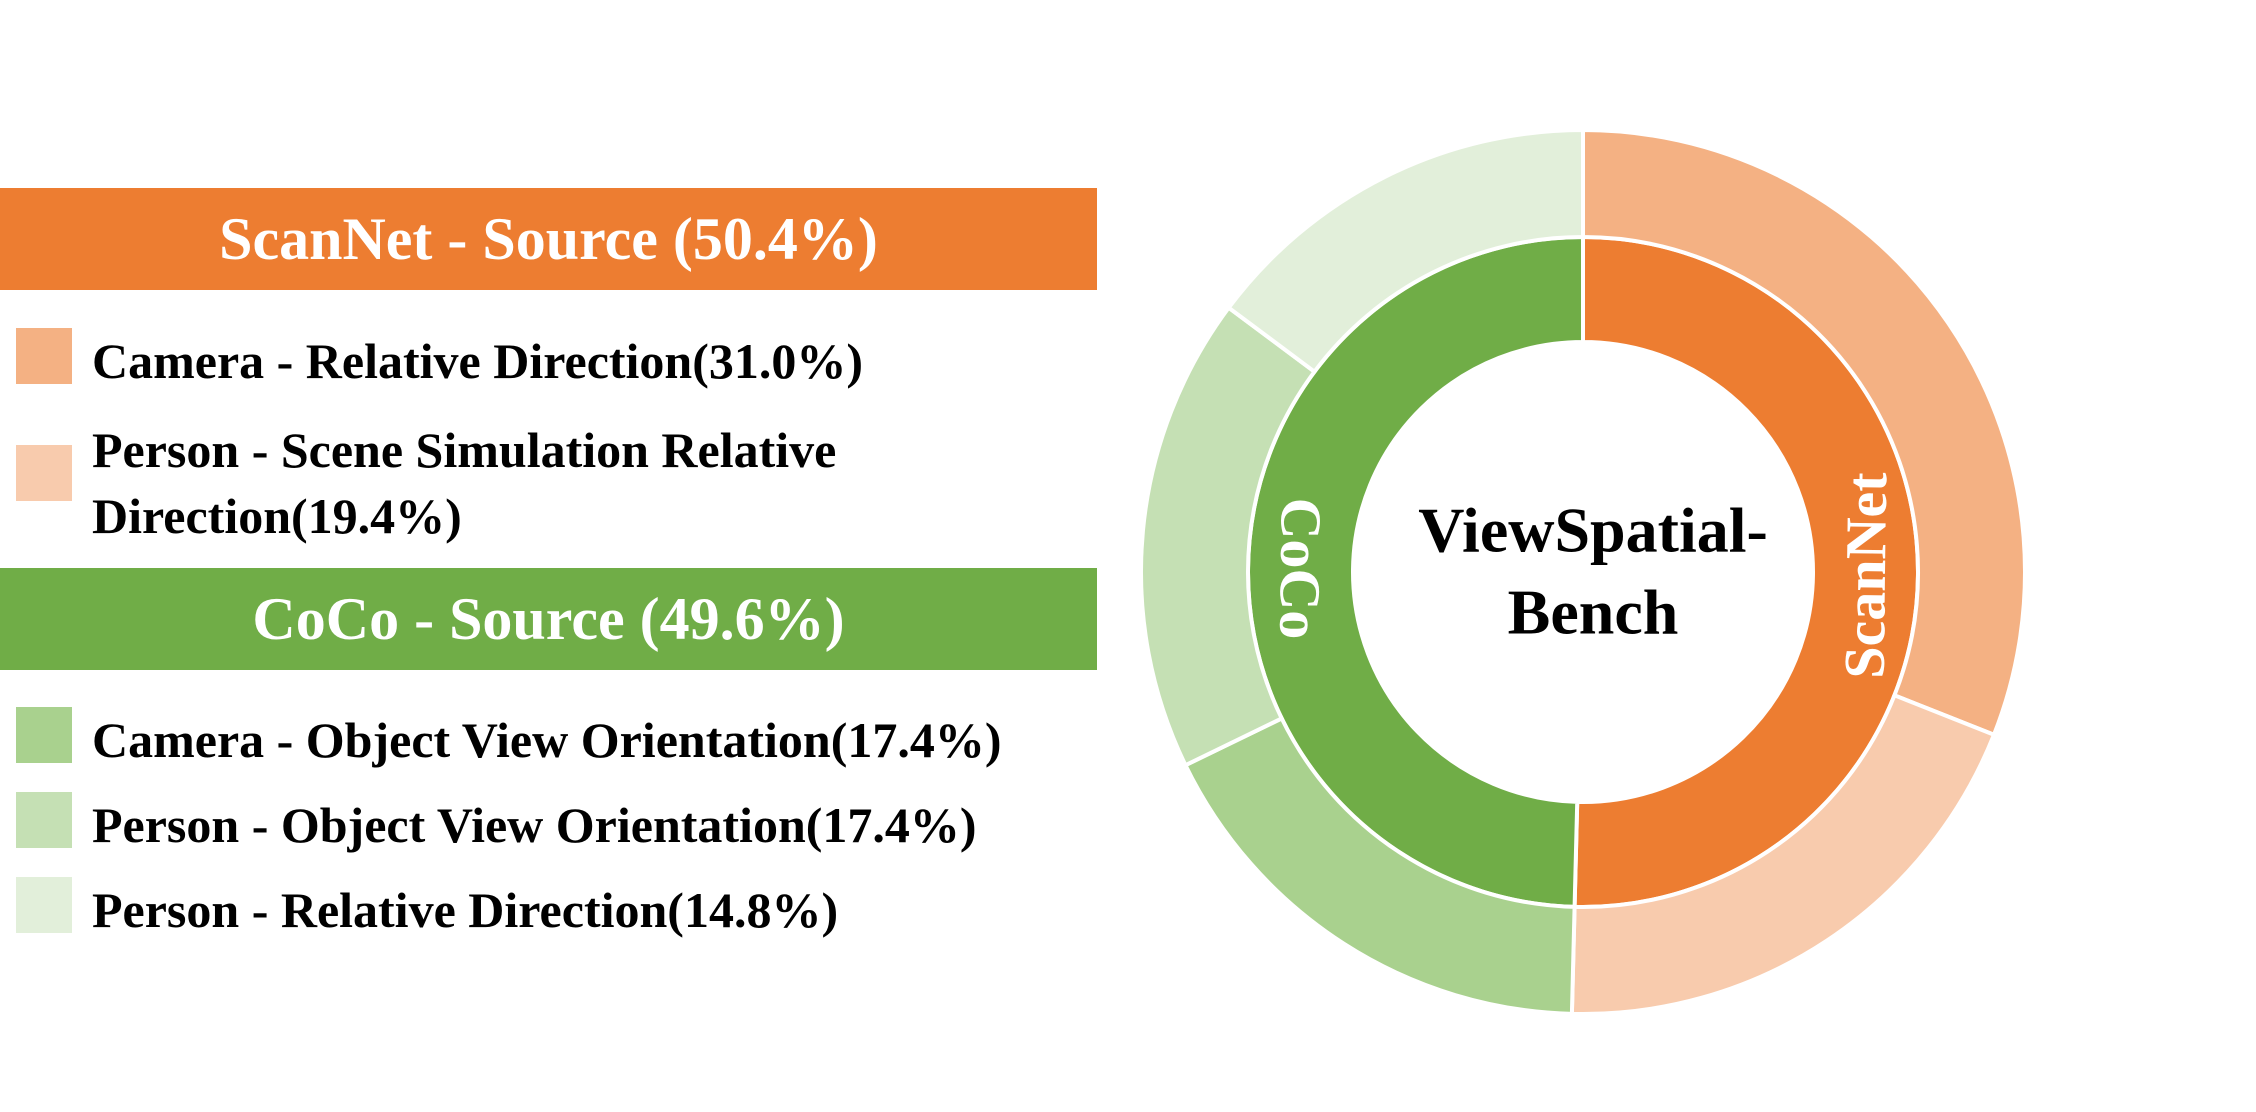  I want to click on legend-item-camera-object-view-orientation: Camera - Object View Orientation(17.4%), so click(561, 740).